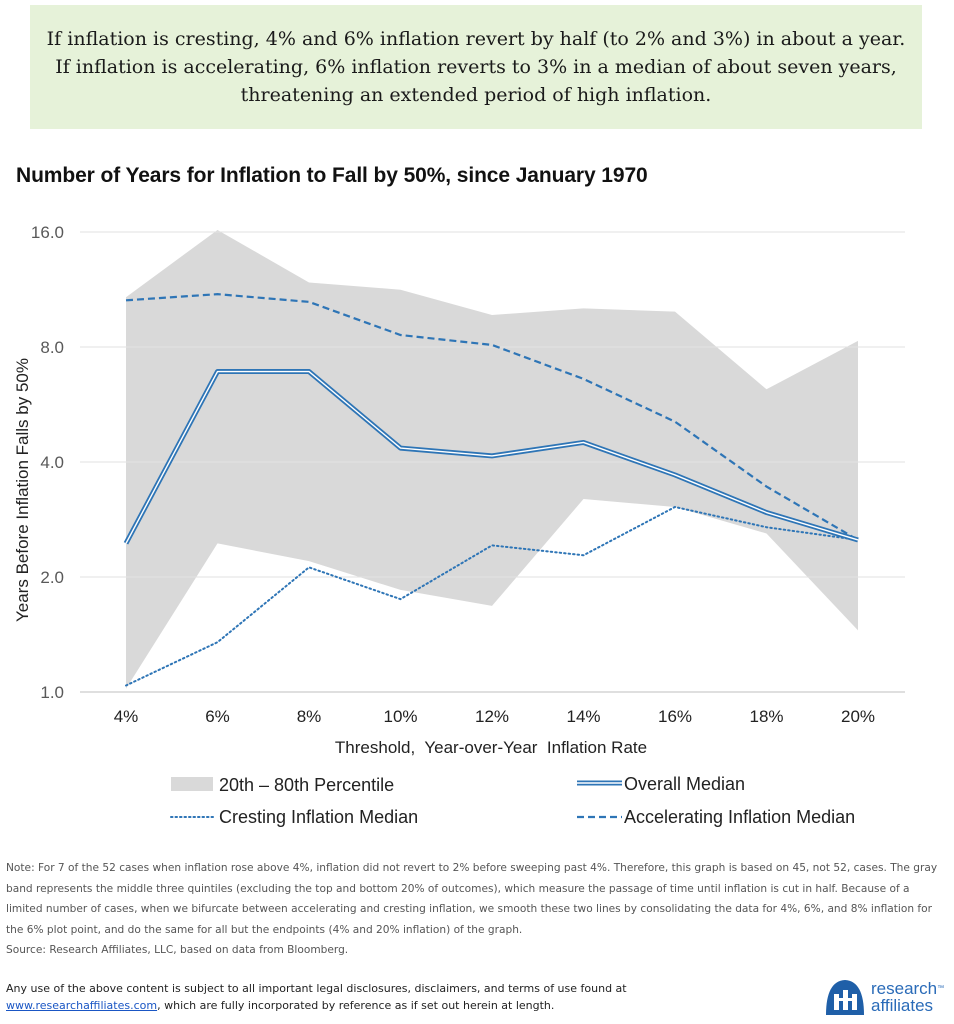  Describe the element at coordinates (902, 1005) in the screenshot. I see `logo-line-2: affiliates` at that location.